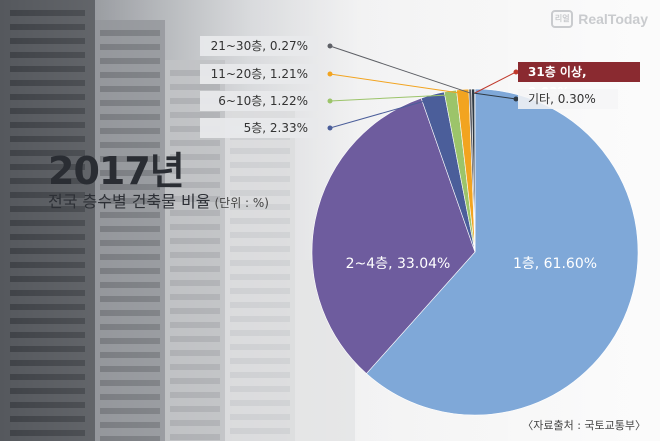 Image resolution: width=660 pixels, height=441 pixels. I want to click on brand-name: RealToday, so click(613, 19).